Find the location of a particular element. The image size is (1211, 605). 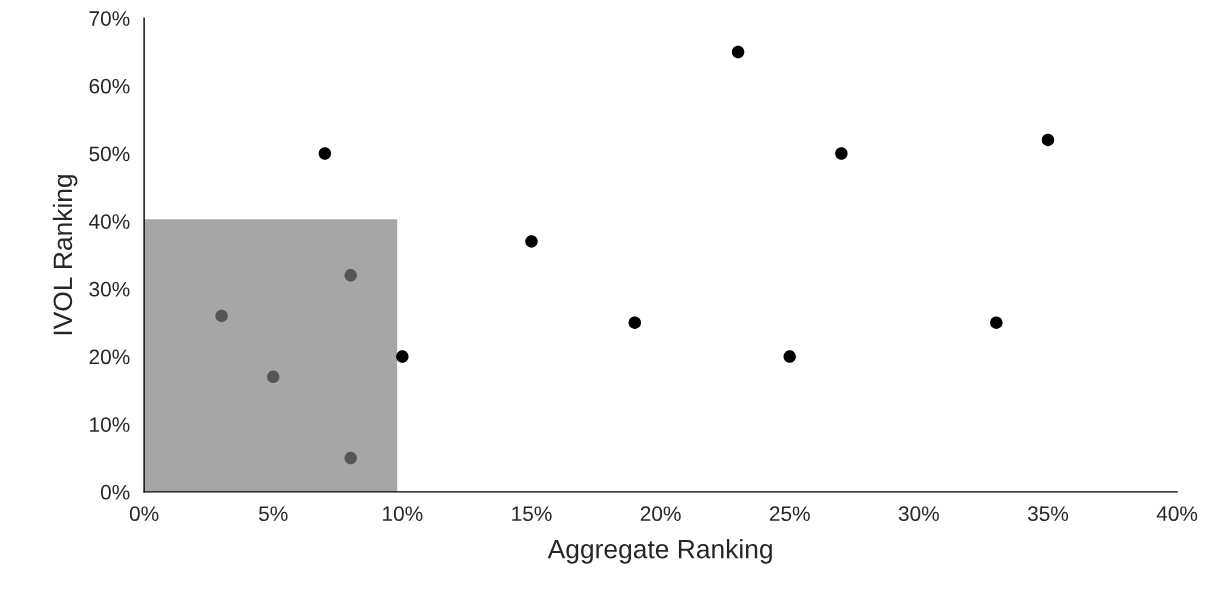

x-tick-label: 40% is located at coordinates (1177, 514).